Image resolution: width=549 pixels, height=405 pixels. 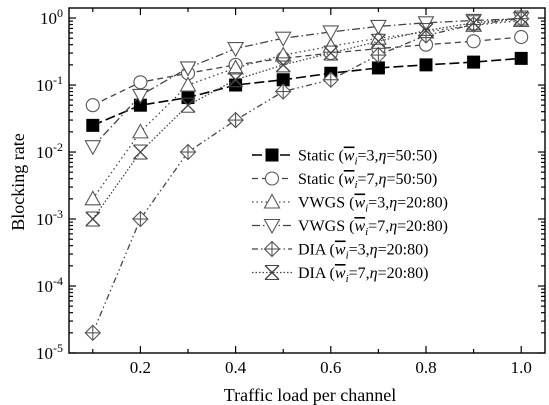 What do you see at coordinates (18, 181) in the screenshot?
I see `y-axis-title: Blocking rate` at bounding box center [18, 181].